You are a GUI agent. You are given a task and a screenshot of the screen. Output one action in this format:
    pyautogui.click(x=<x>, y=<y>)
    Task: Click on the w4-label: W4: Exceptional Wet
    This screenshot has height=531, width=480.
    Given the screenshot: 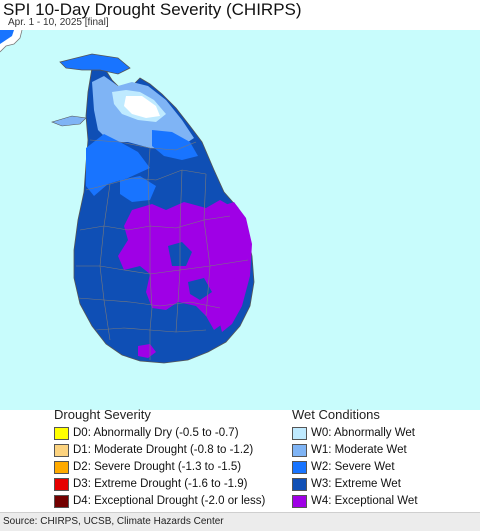 What is the action you would take?
    pyautogui.click(x=364, y=501)
    